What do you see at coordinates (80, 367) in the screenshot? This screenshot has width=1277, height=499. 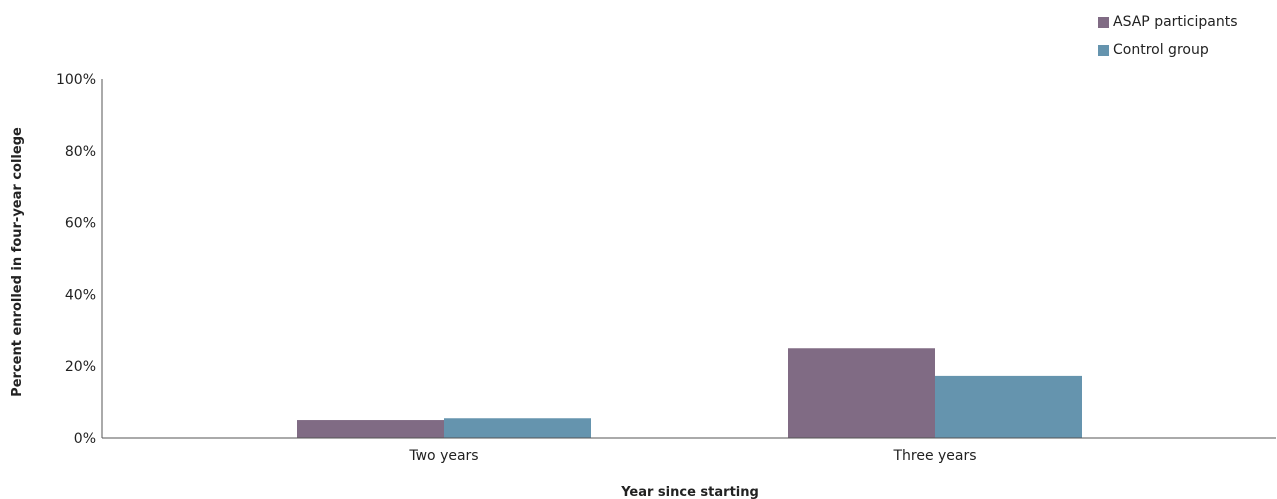 I see `y-tick-label: 20%` at bounding box center [80, 367].